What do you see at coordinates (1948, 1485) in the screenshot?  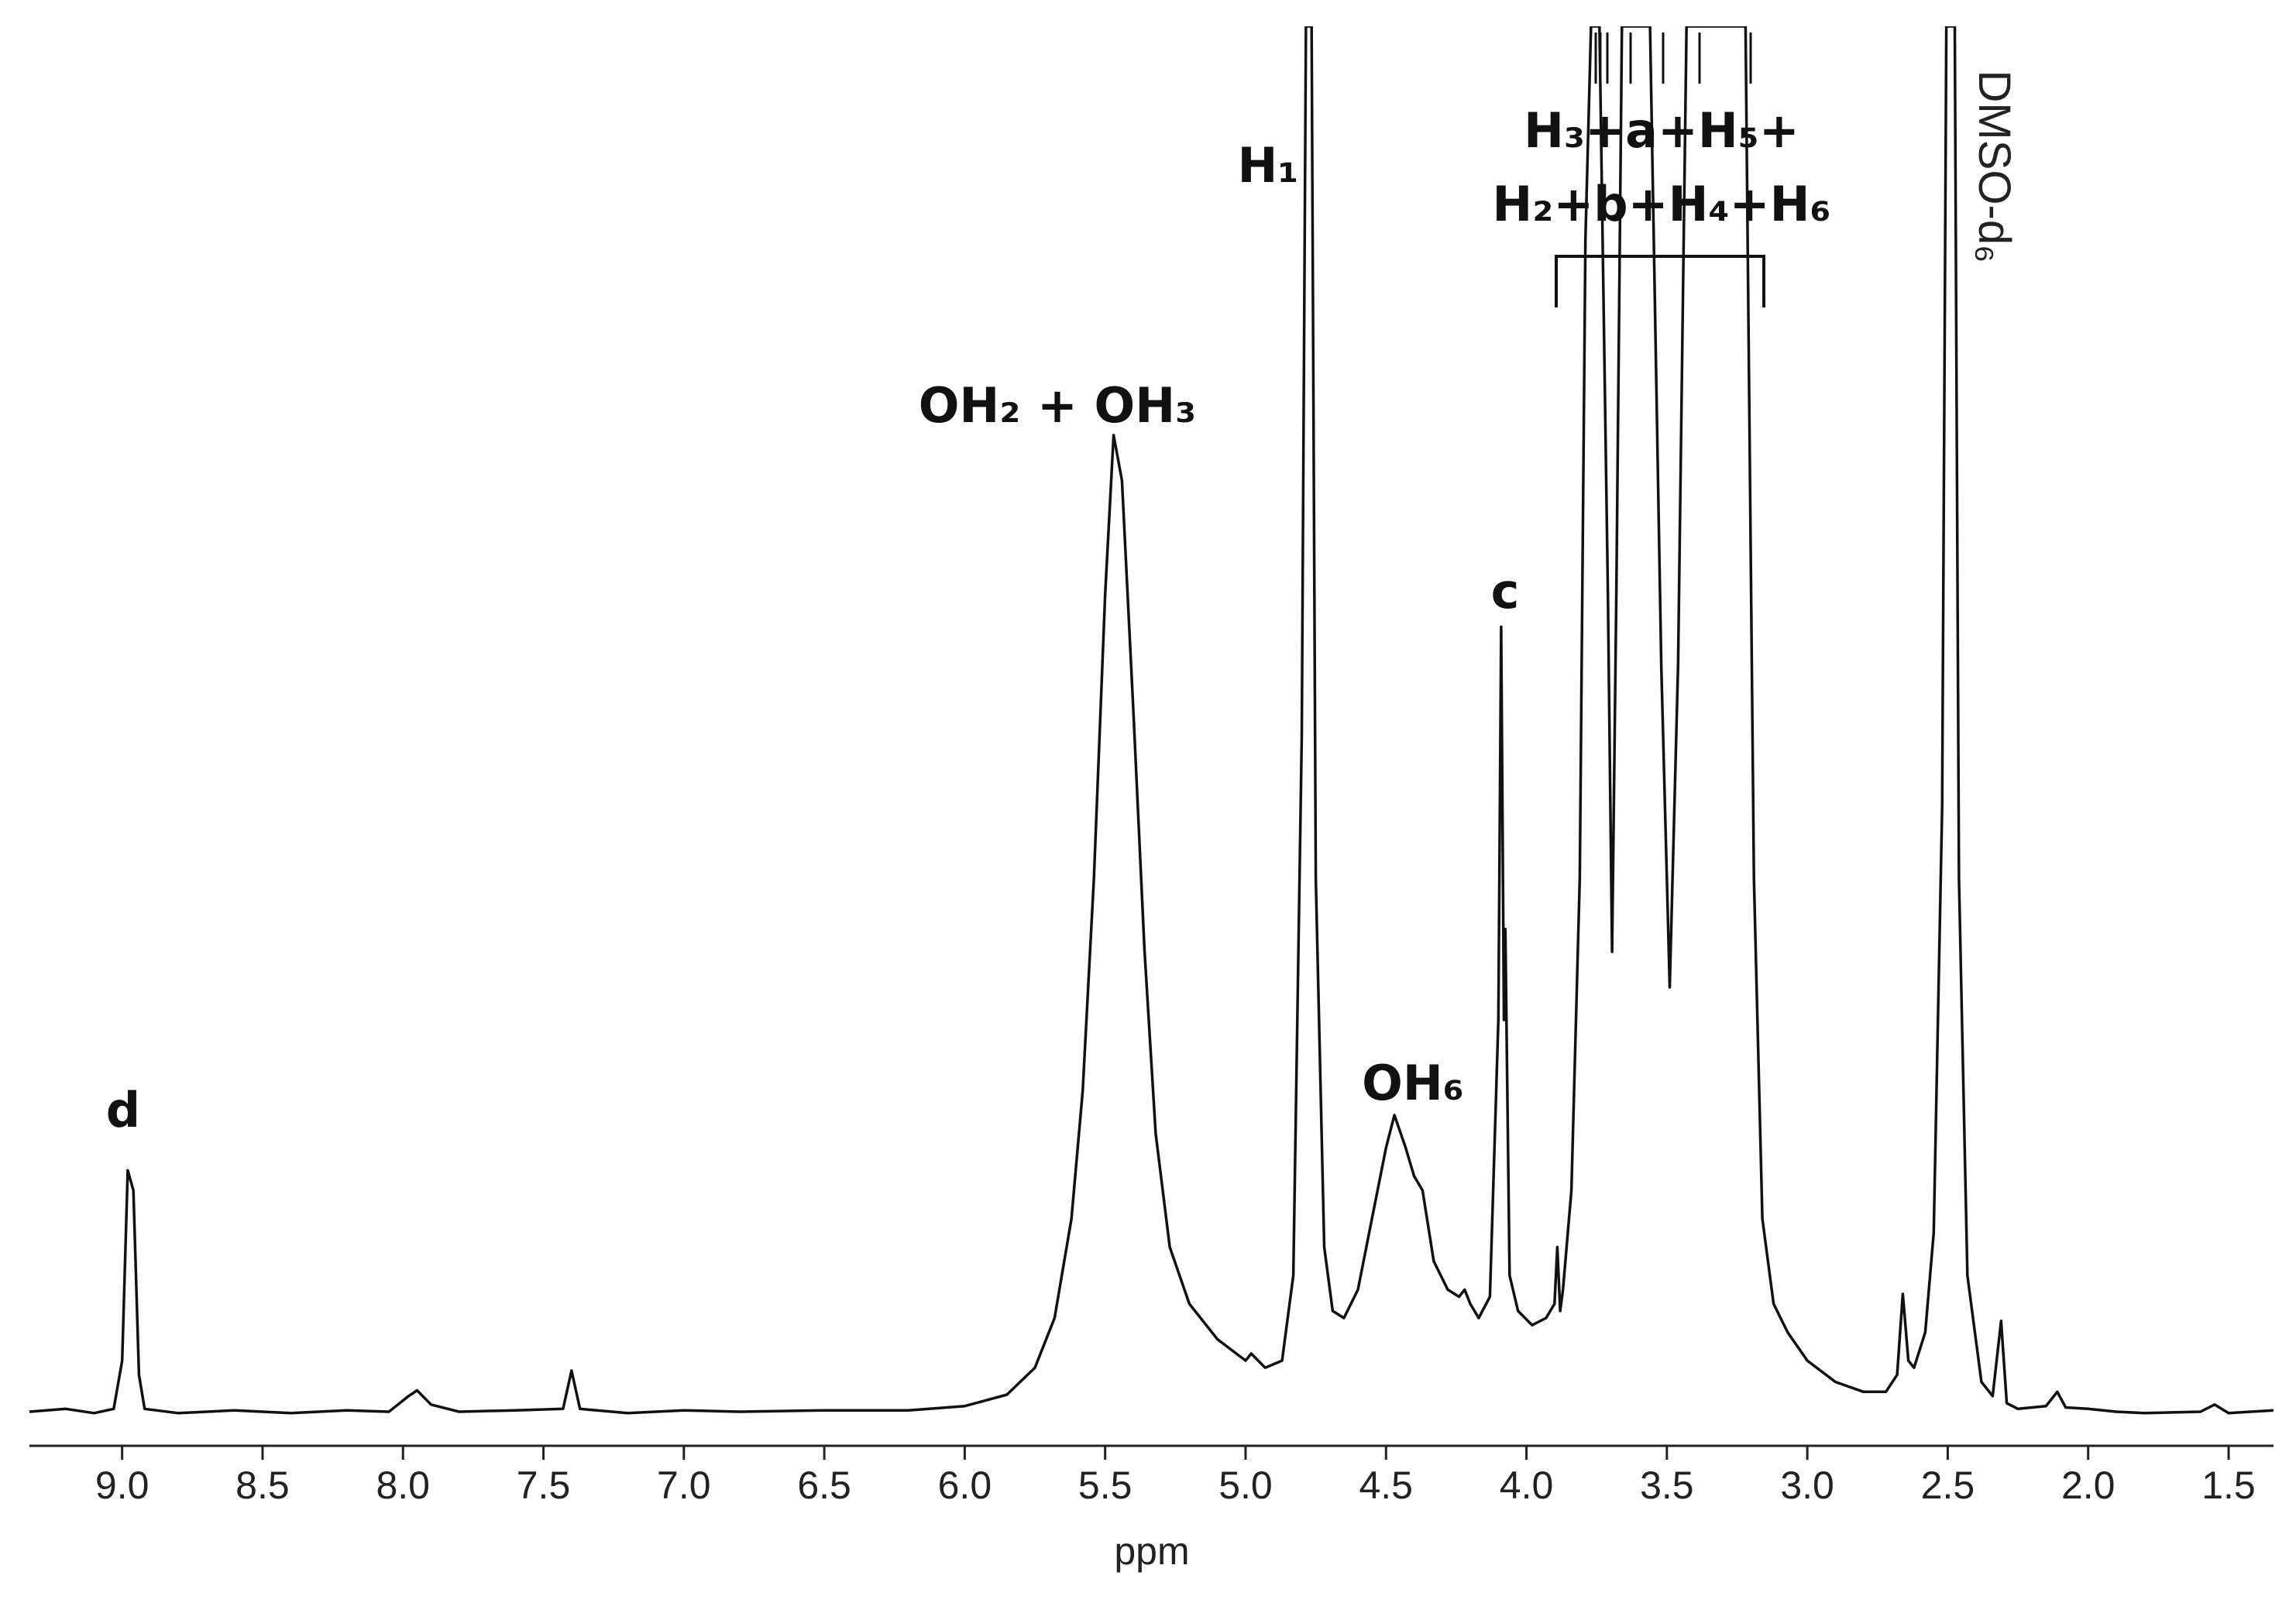 I see `x-tick-label: 2.5` at bounding box center [1948, 1485].